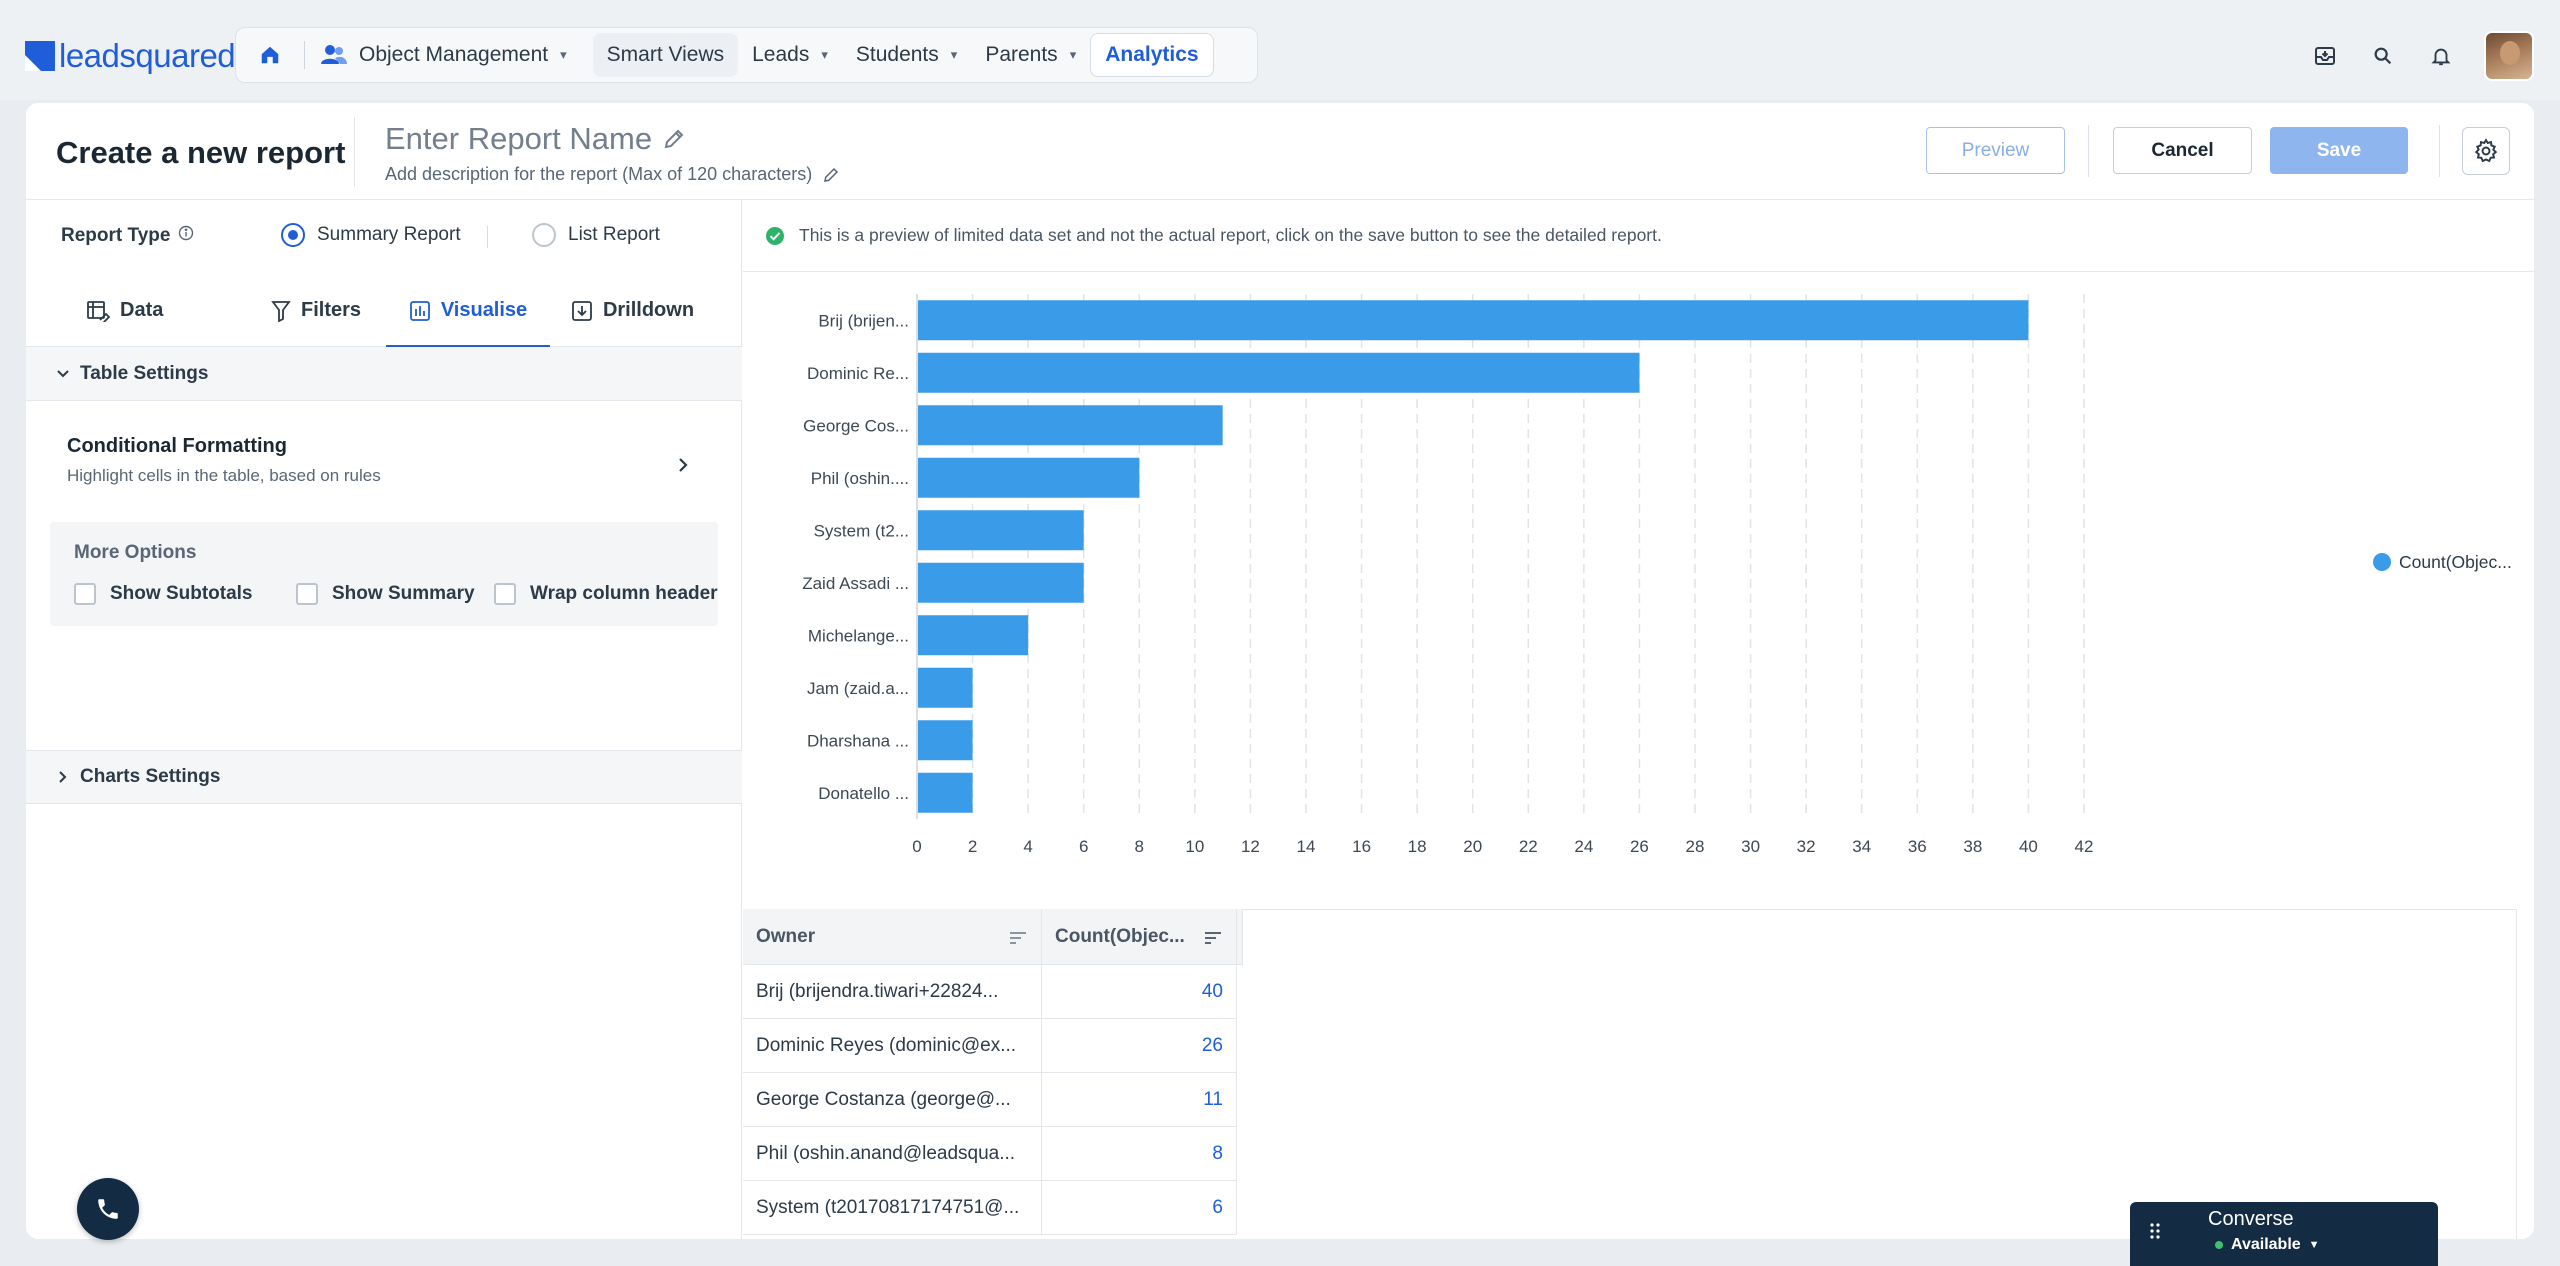  Describe the element at coordinates (186, 236) in the screenshot. I see `info-icon` at that location.